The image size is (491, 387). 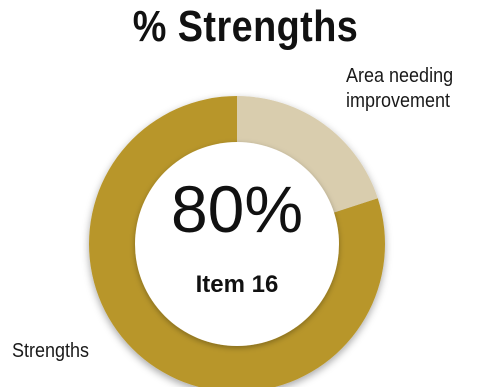 I want to click on donut-slice-improvement, so click(x=307, y=155).